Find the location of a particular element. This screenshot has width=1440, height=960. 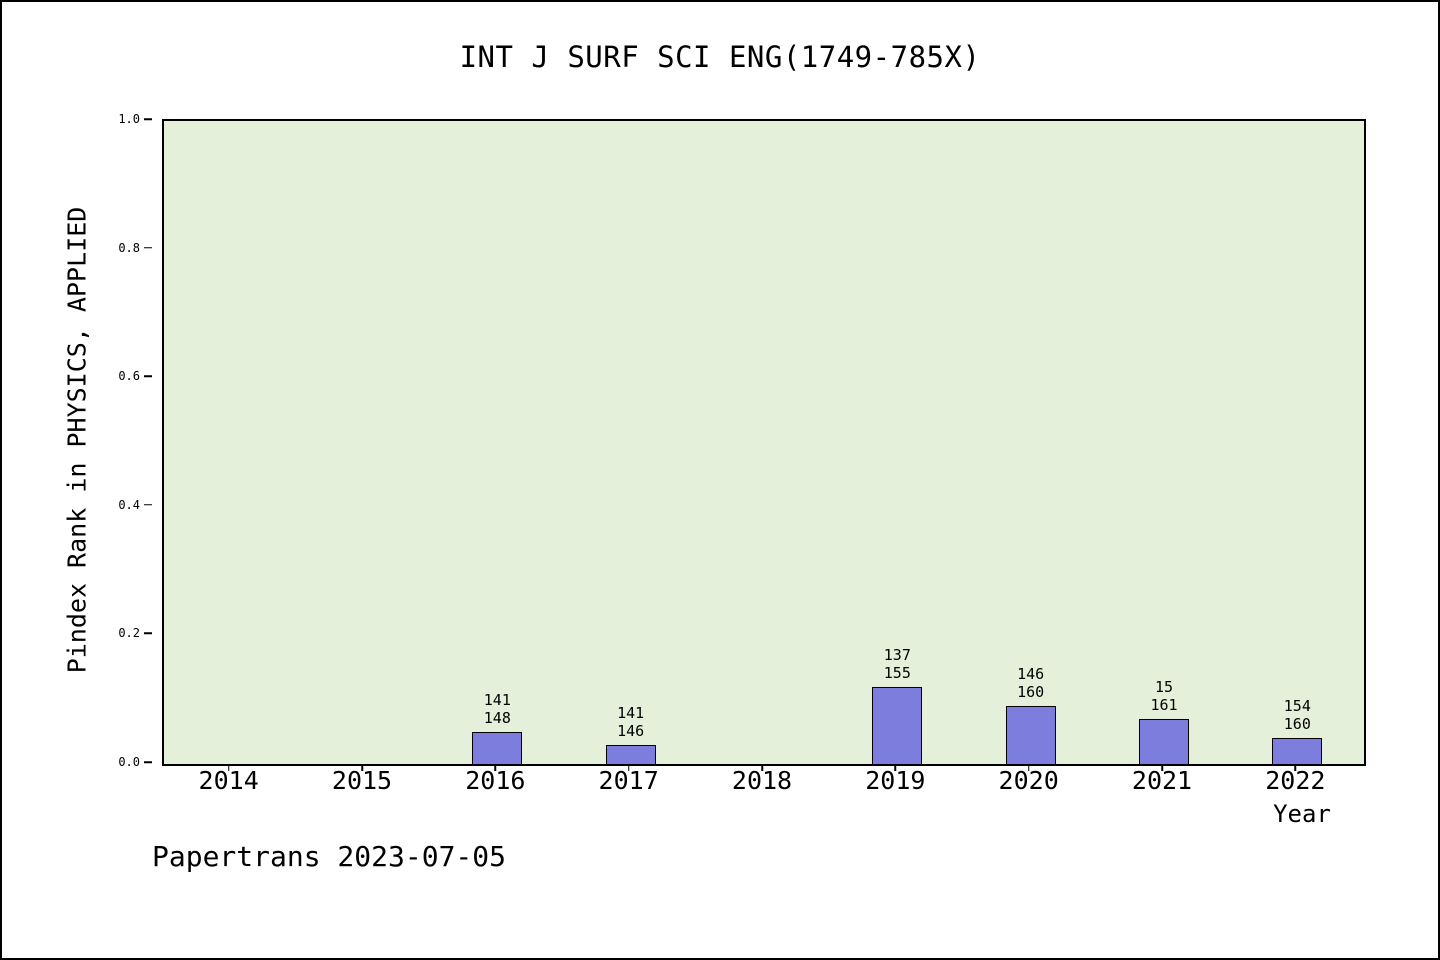

y-tick-label: 0.2 is located at coordinates (129, 633).